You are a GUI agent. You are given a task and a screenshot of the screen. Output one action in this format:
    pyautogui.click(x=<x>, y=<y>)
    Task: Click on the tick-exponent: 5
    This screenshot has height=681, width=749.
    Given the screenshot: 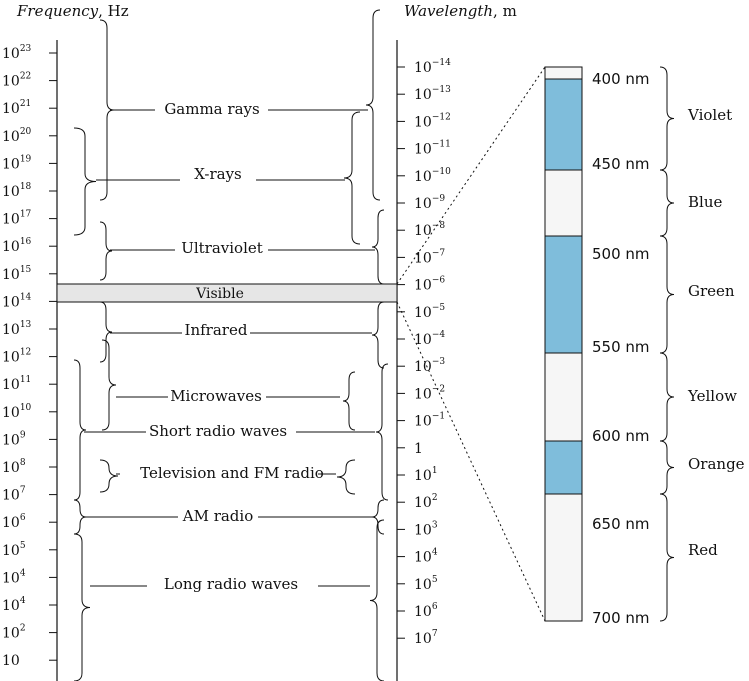 What is the action you would take?
    pyautogui.click(x=435, y=580)
    